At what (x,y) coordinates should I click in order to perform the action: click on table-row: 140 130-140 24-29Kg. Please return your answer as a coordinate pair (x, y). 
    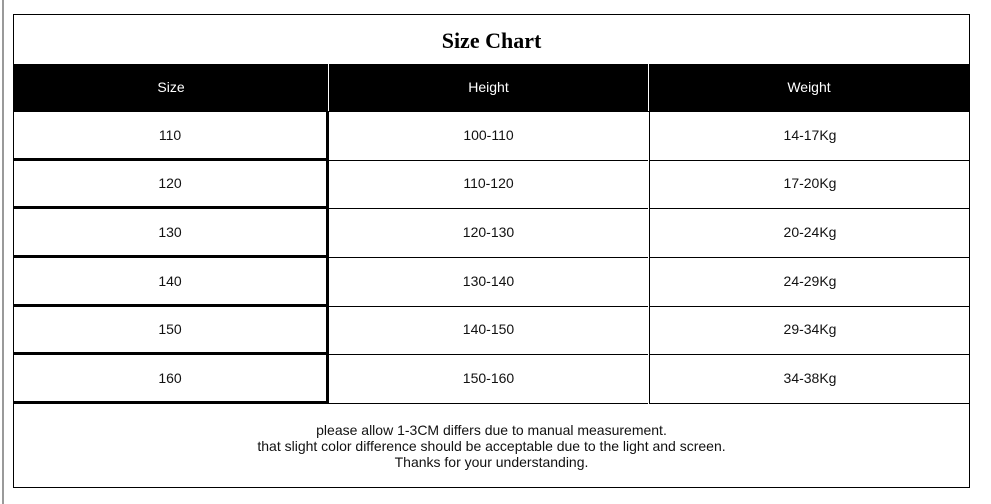
    Looking at the image, I should click on (492, 282).